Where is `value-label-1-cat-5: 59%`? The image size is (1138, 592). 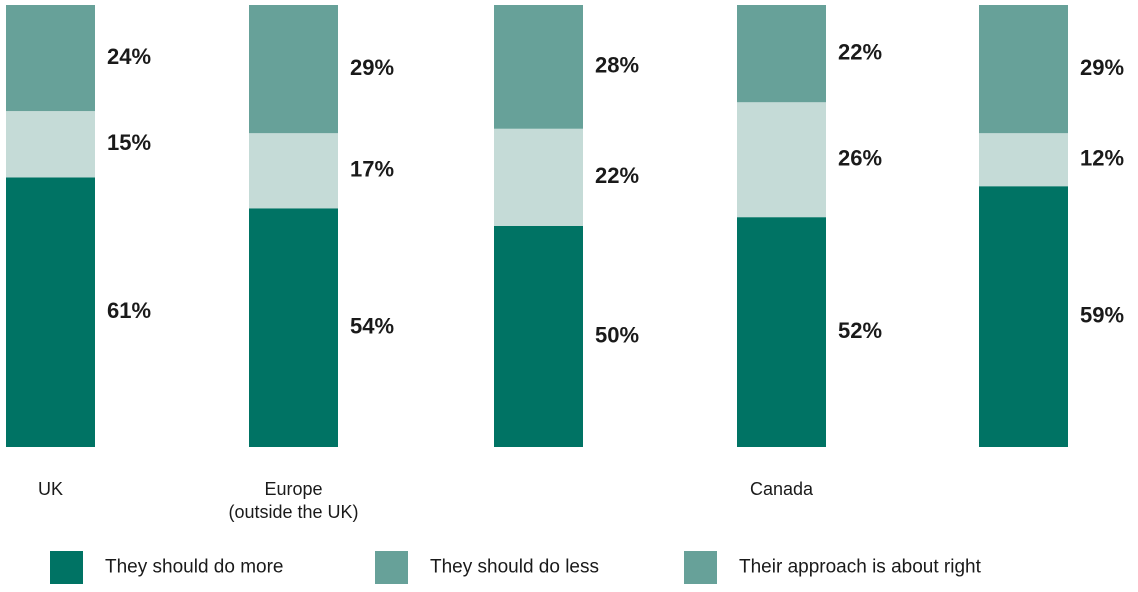
value-label-1-cat-5: 59% is located at coordinates (1102, 314).